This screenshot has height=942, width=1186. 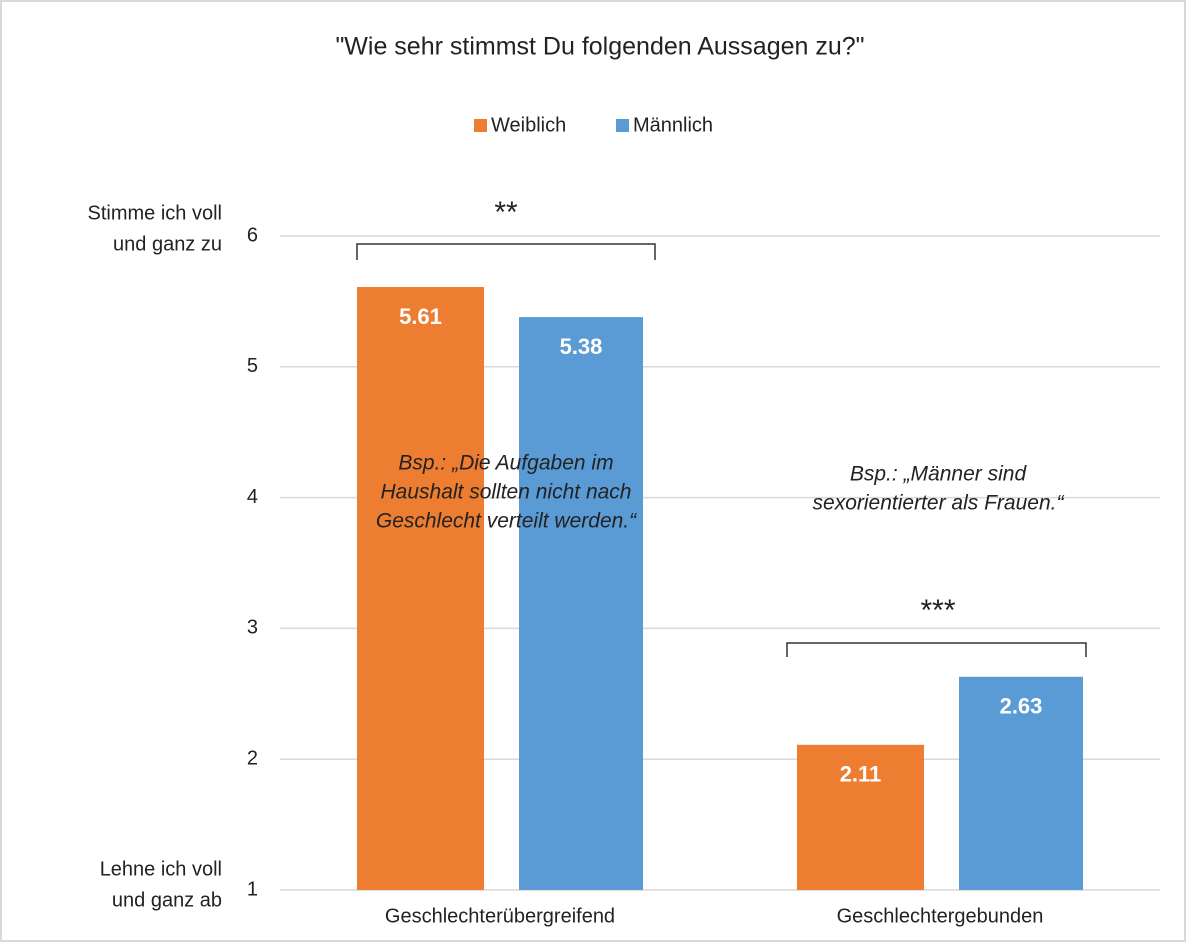 I want to click on data-label: 2.11, so click(x=861, y=774).